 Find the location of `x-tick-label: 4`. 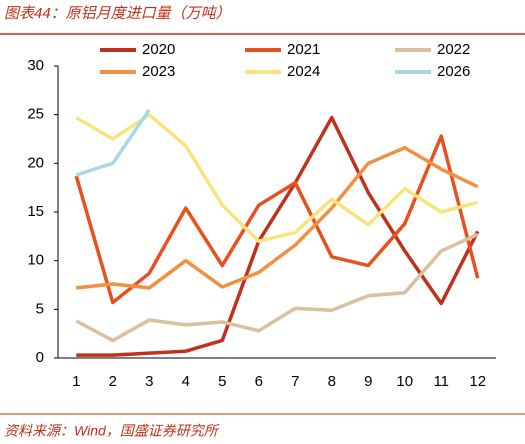

x-tick-label: 4 is located at coordinates (186, 381).